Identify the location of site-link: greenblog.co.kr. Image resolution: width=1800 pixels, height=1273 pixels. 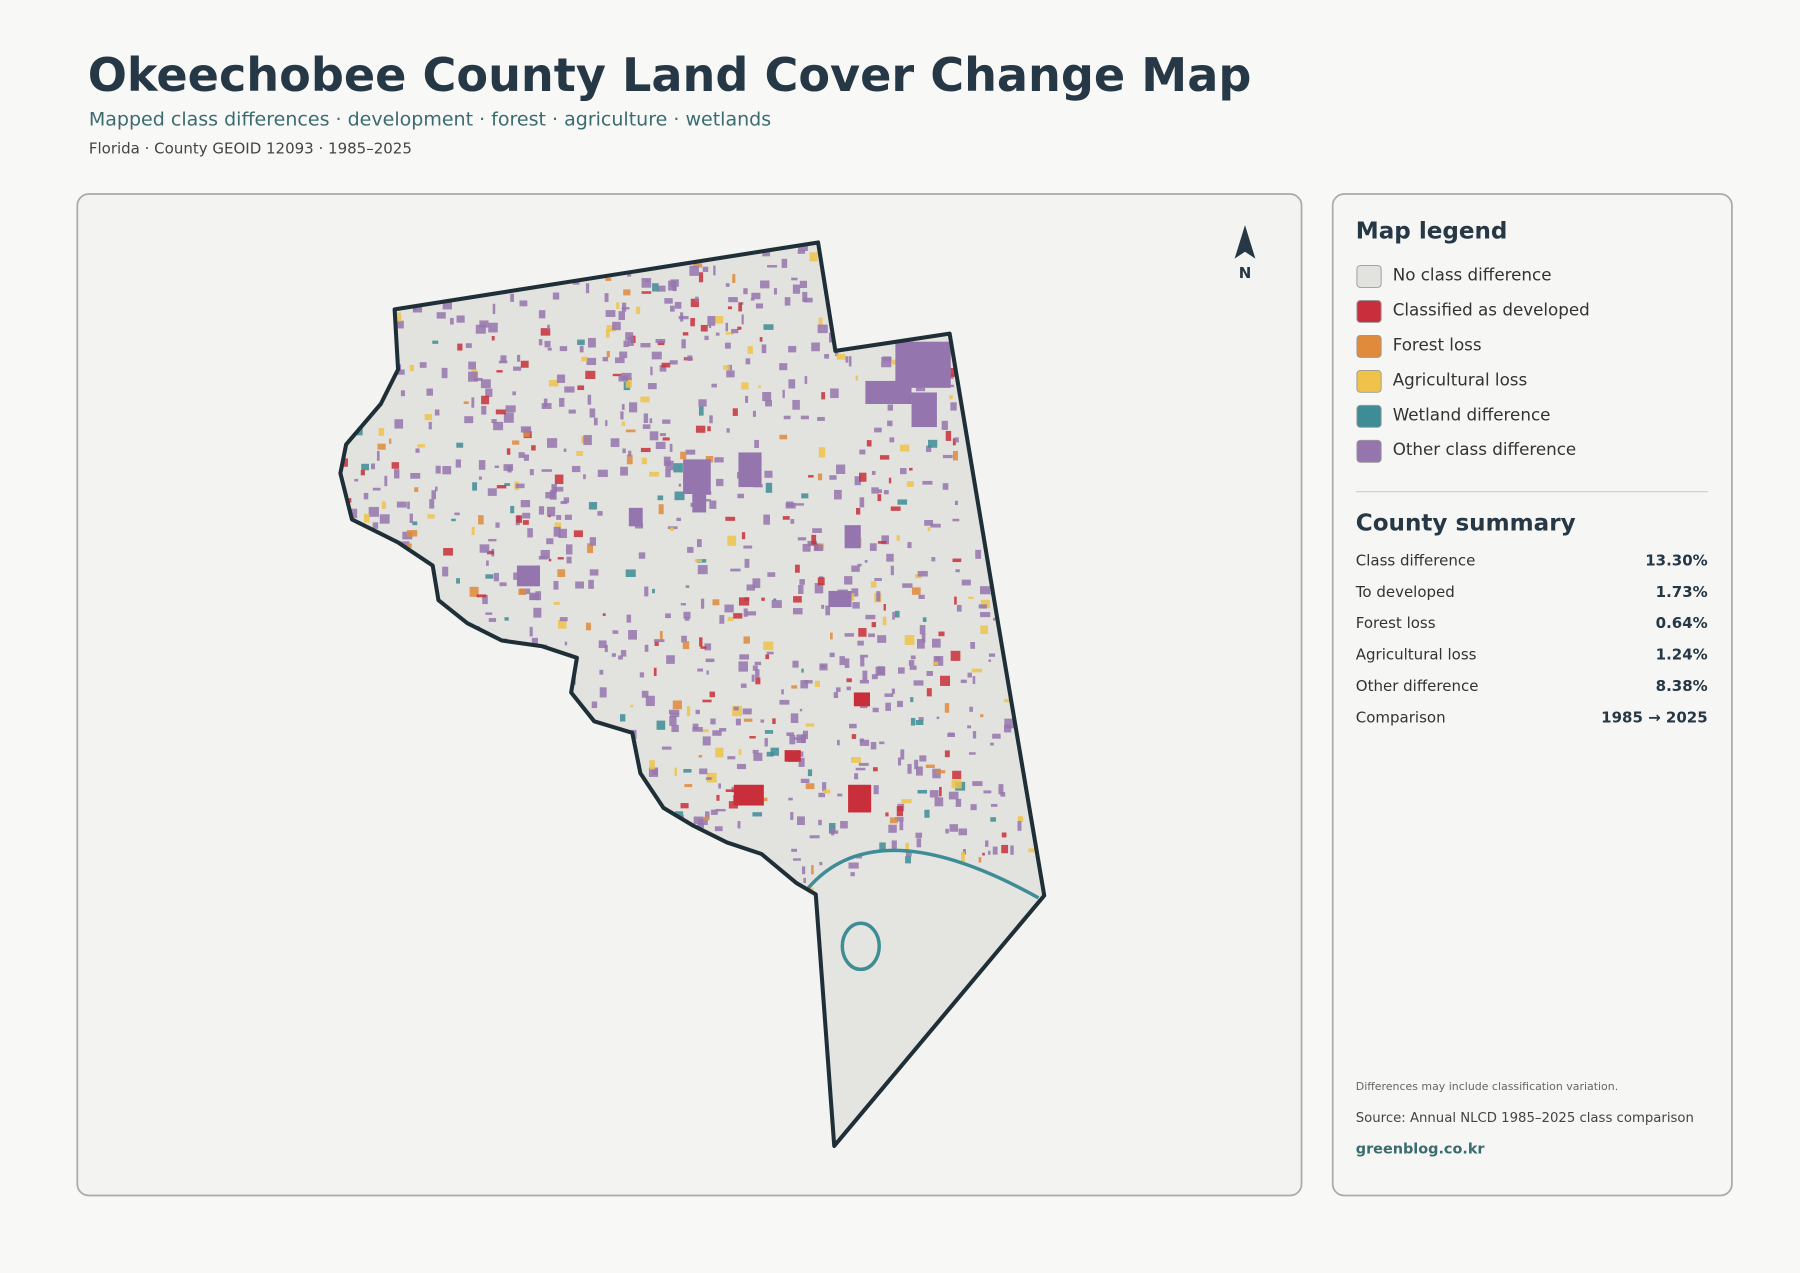
(1421, 1149).